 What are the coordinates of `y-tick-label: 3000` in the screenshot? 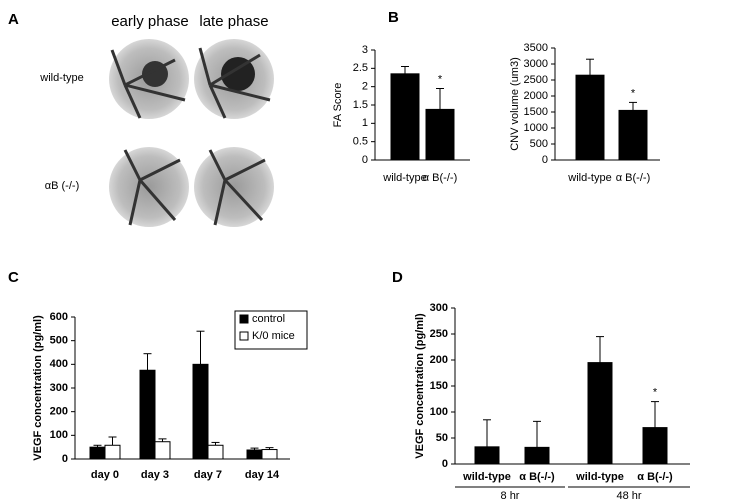 It's located at (536, 64).